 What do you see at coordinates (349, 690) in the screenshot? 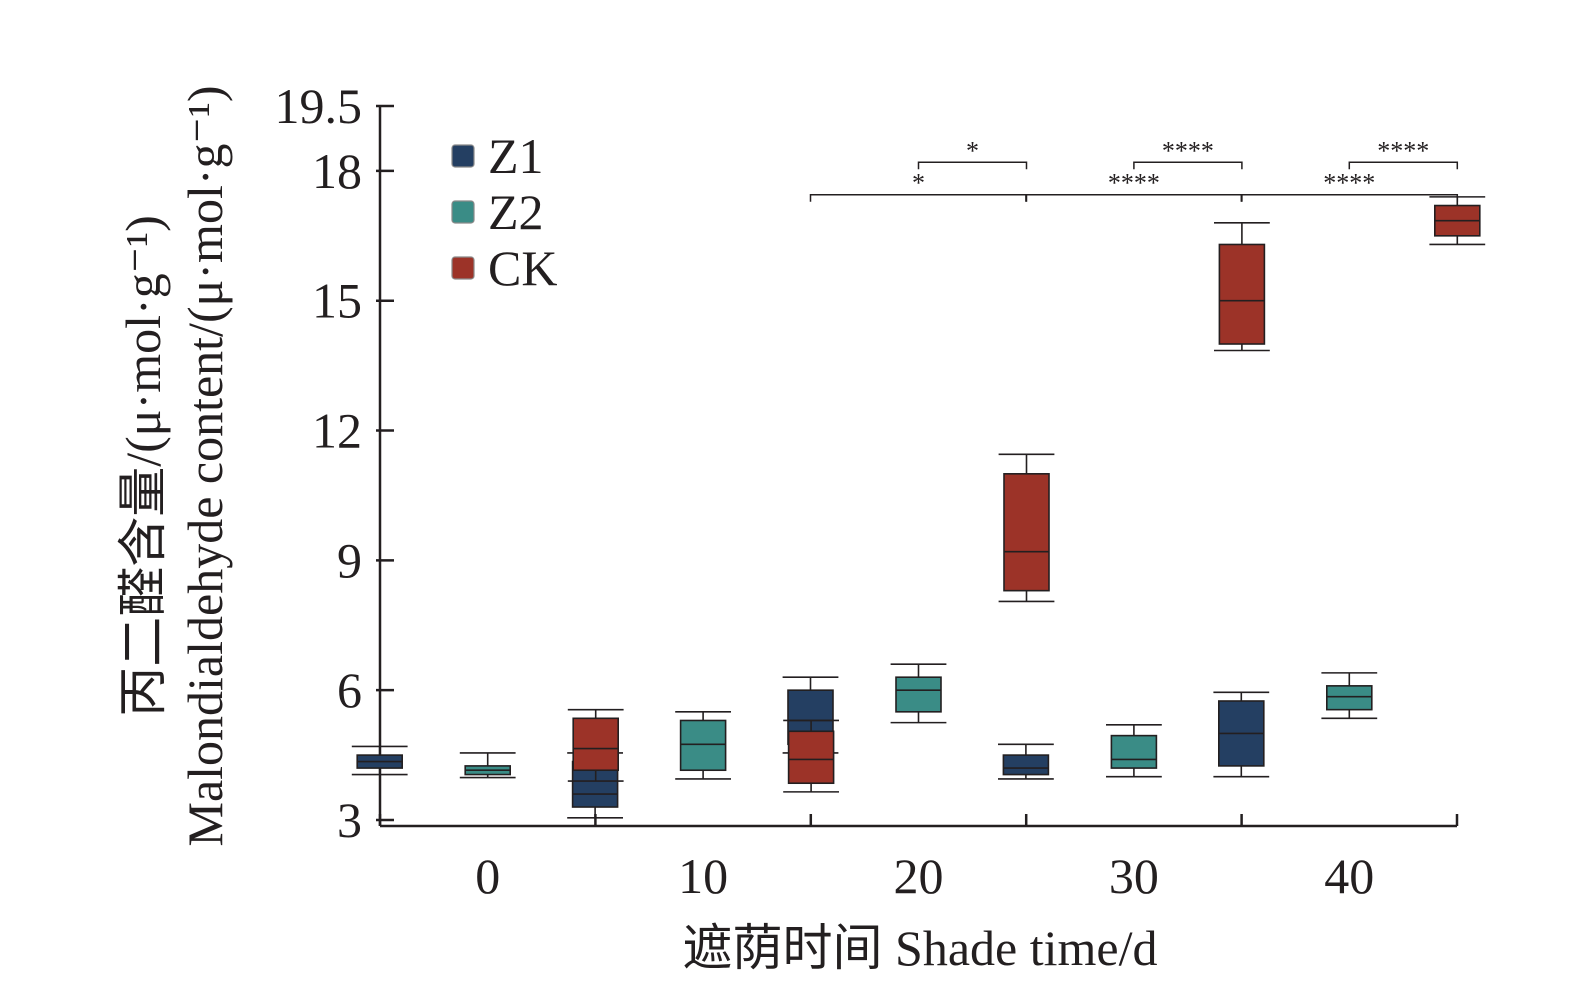
I see `y-tick-label: 6` at bounding box center [349, 690].